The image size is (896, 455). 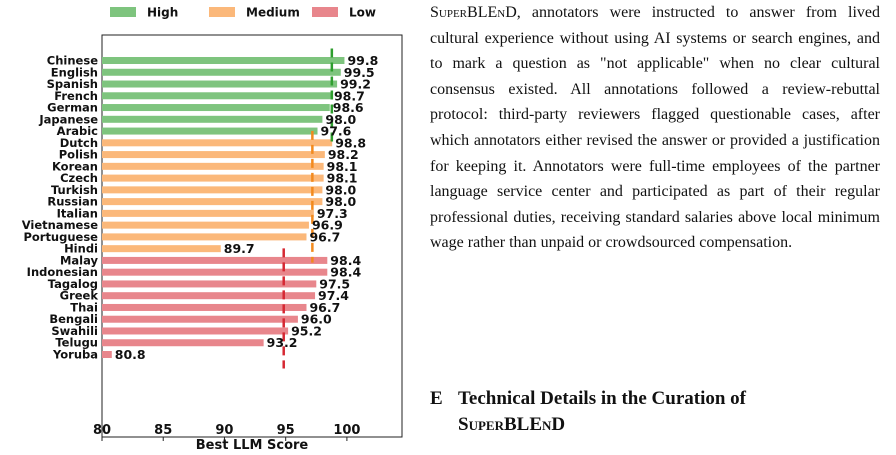 I want to click on bar-english, so click(x=221, y=72).